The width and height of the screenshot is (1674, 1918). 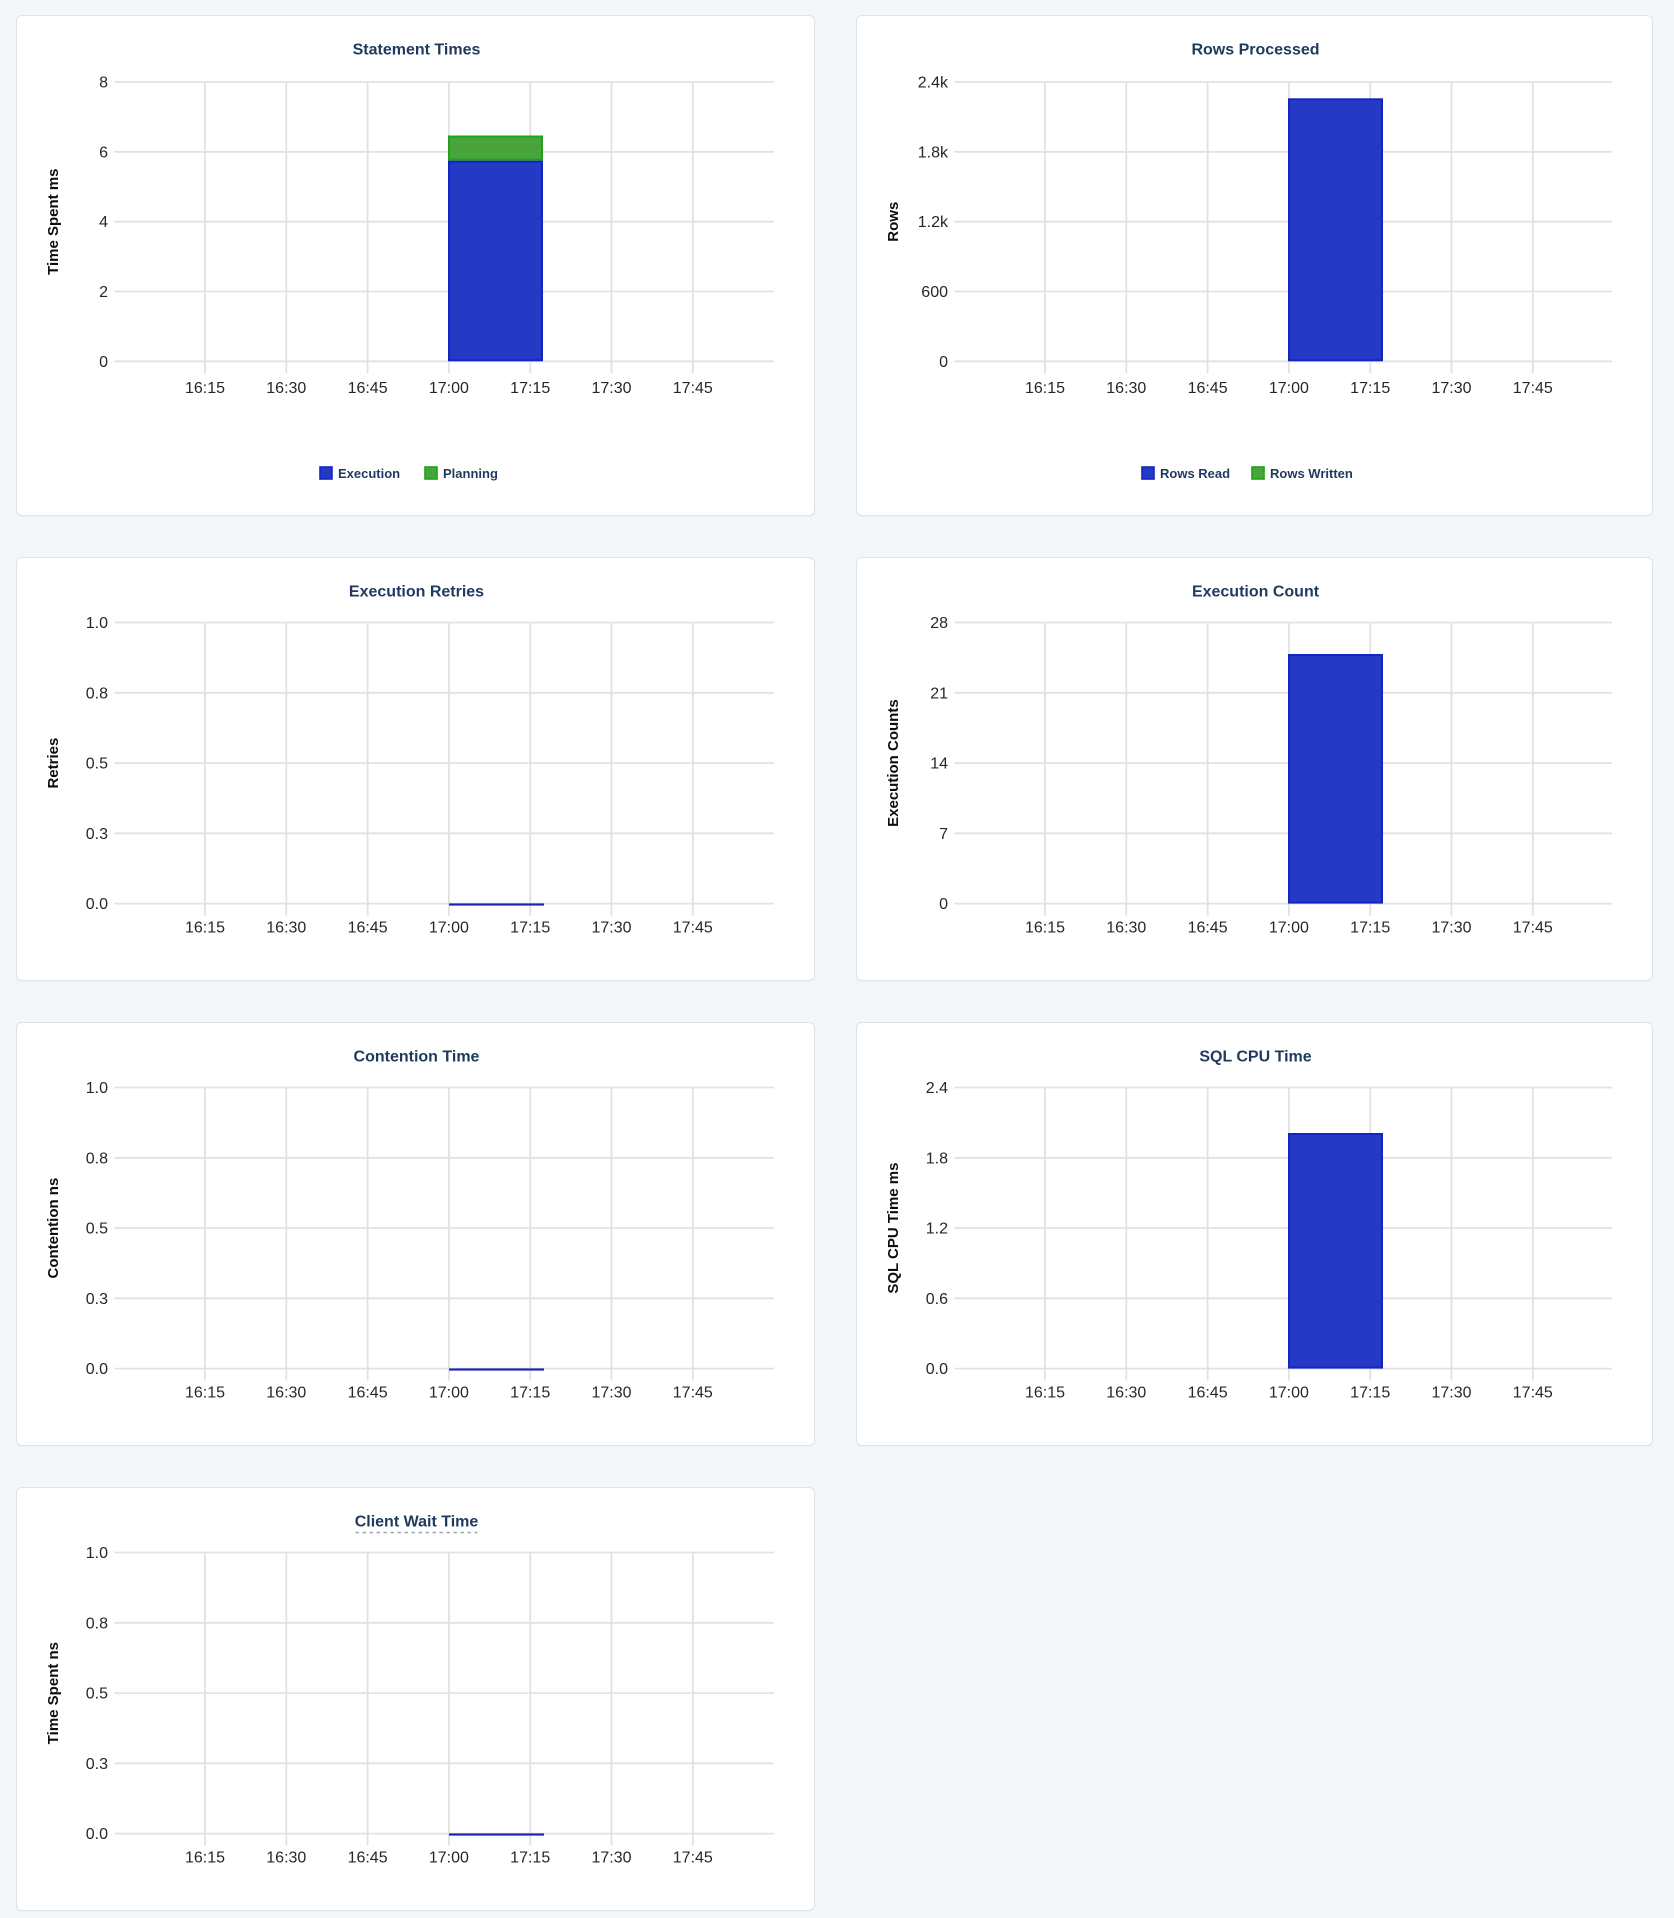 I want to click on svg-text: Execution Retries, so click(x=416, y=592).